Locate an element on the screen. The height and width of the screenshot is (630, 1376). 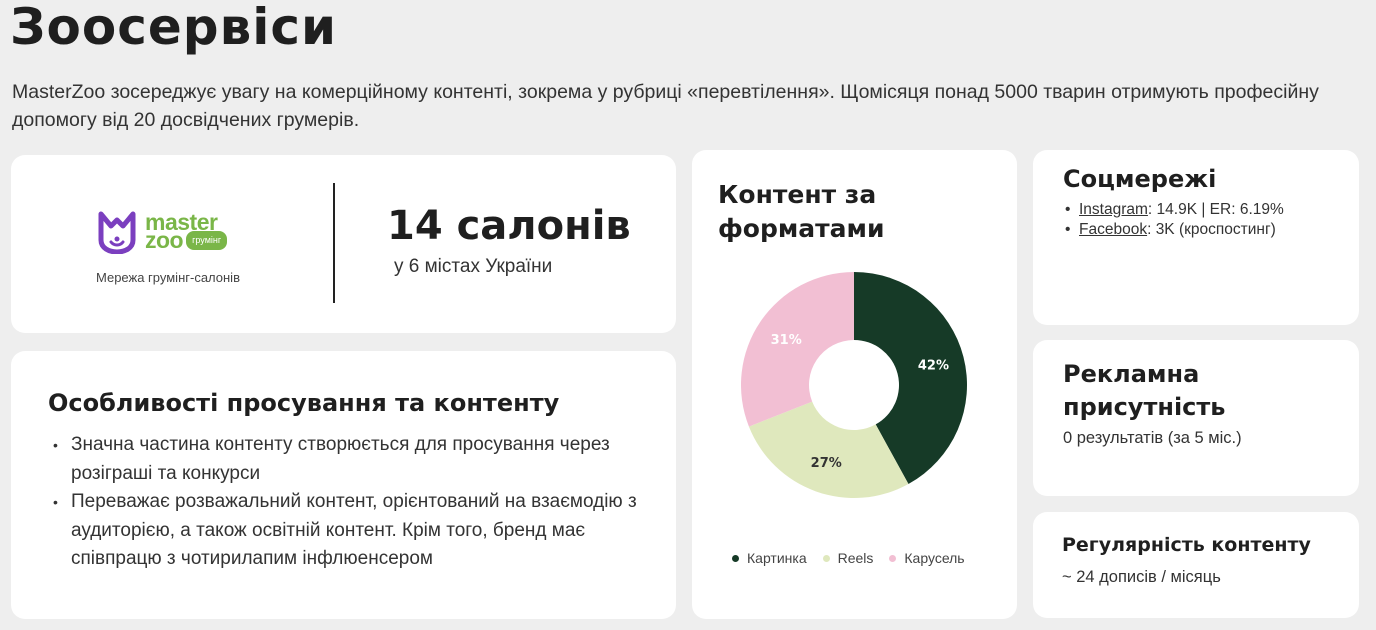
salons-count: 14 салонів is located at coordinates (509, 226).